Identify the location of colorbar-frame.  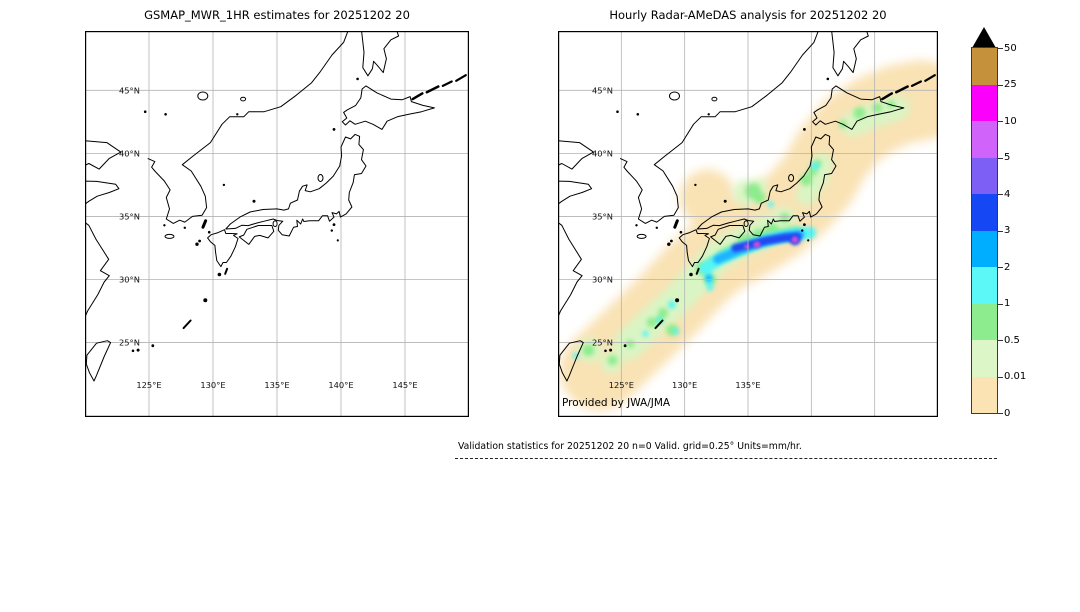
(984, 230).